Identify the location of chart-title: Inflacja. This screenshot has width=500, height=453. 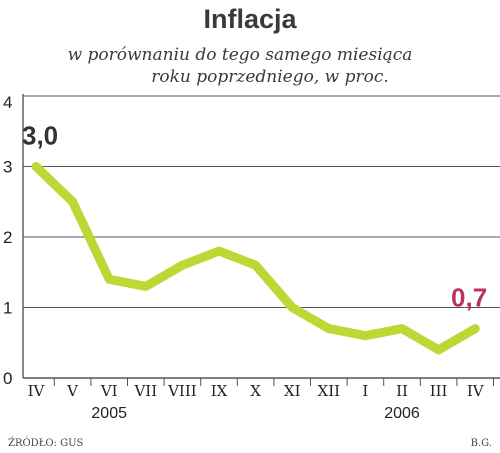
(250, 19).